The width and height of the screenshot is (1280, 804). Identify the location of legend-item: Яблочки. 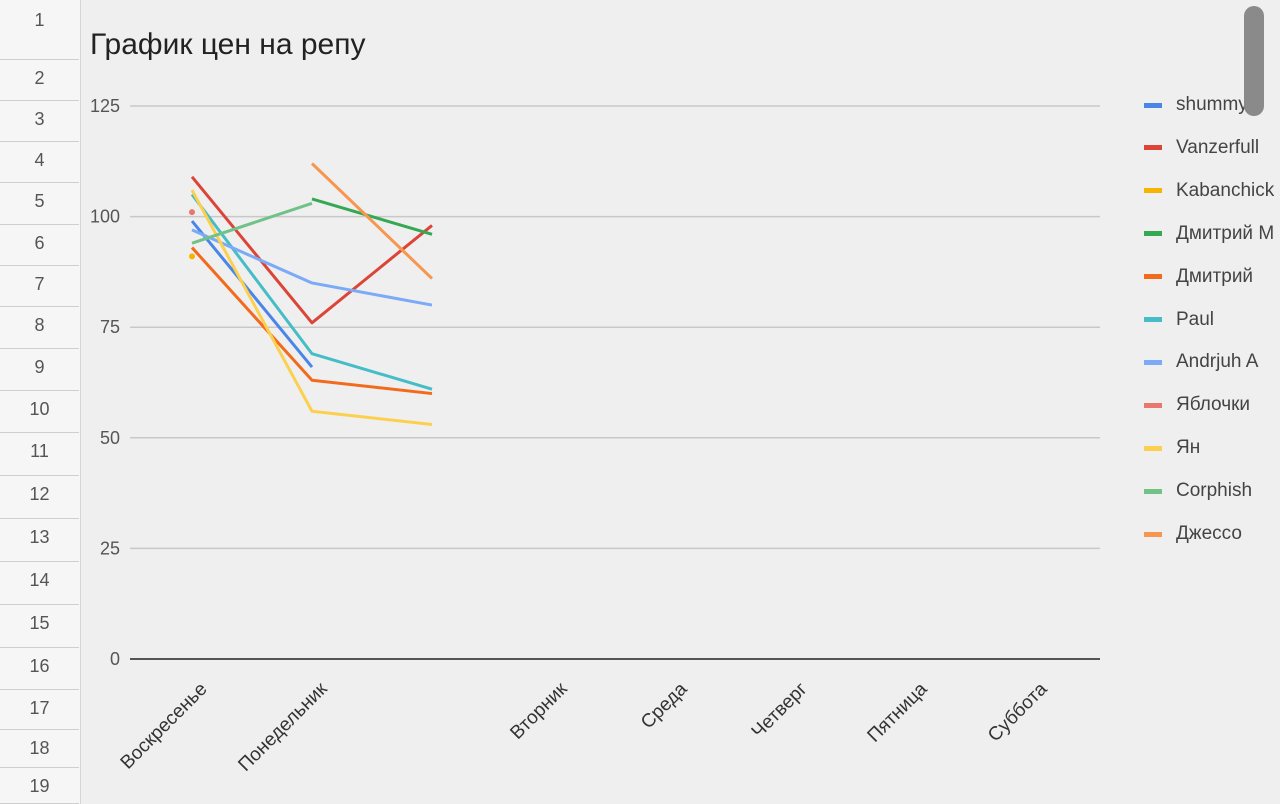
(1197, 405).